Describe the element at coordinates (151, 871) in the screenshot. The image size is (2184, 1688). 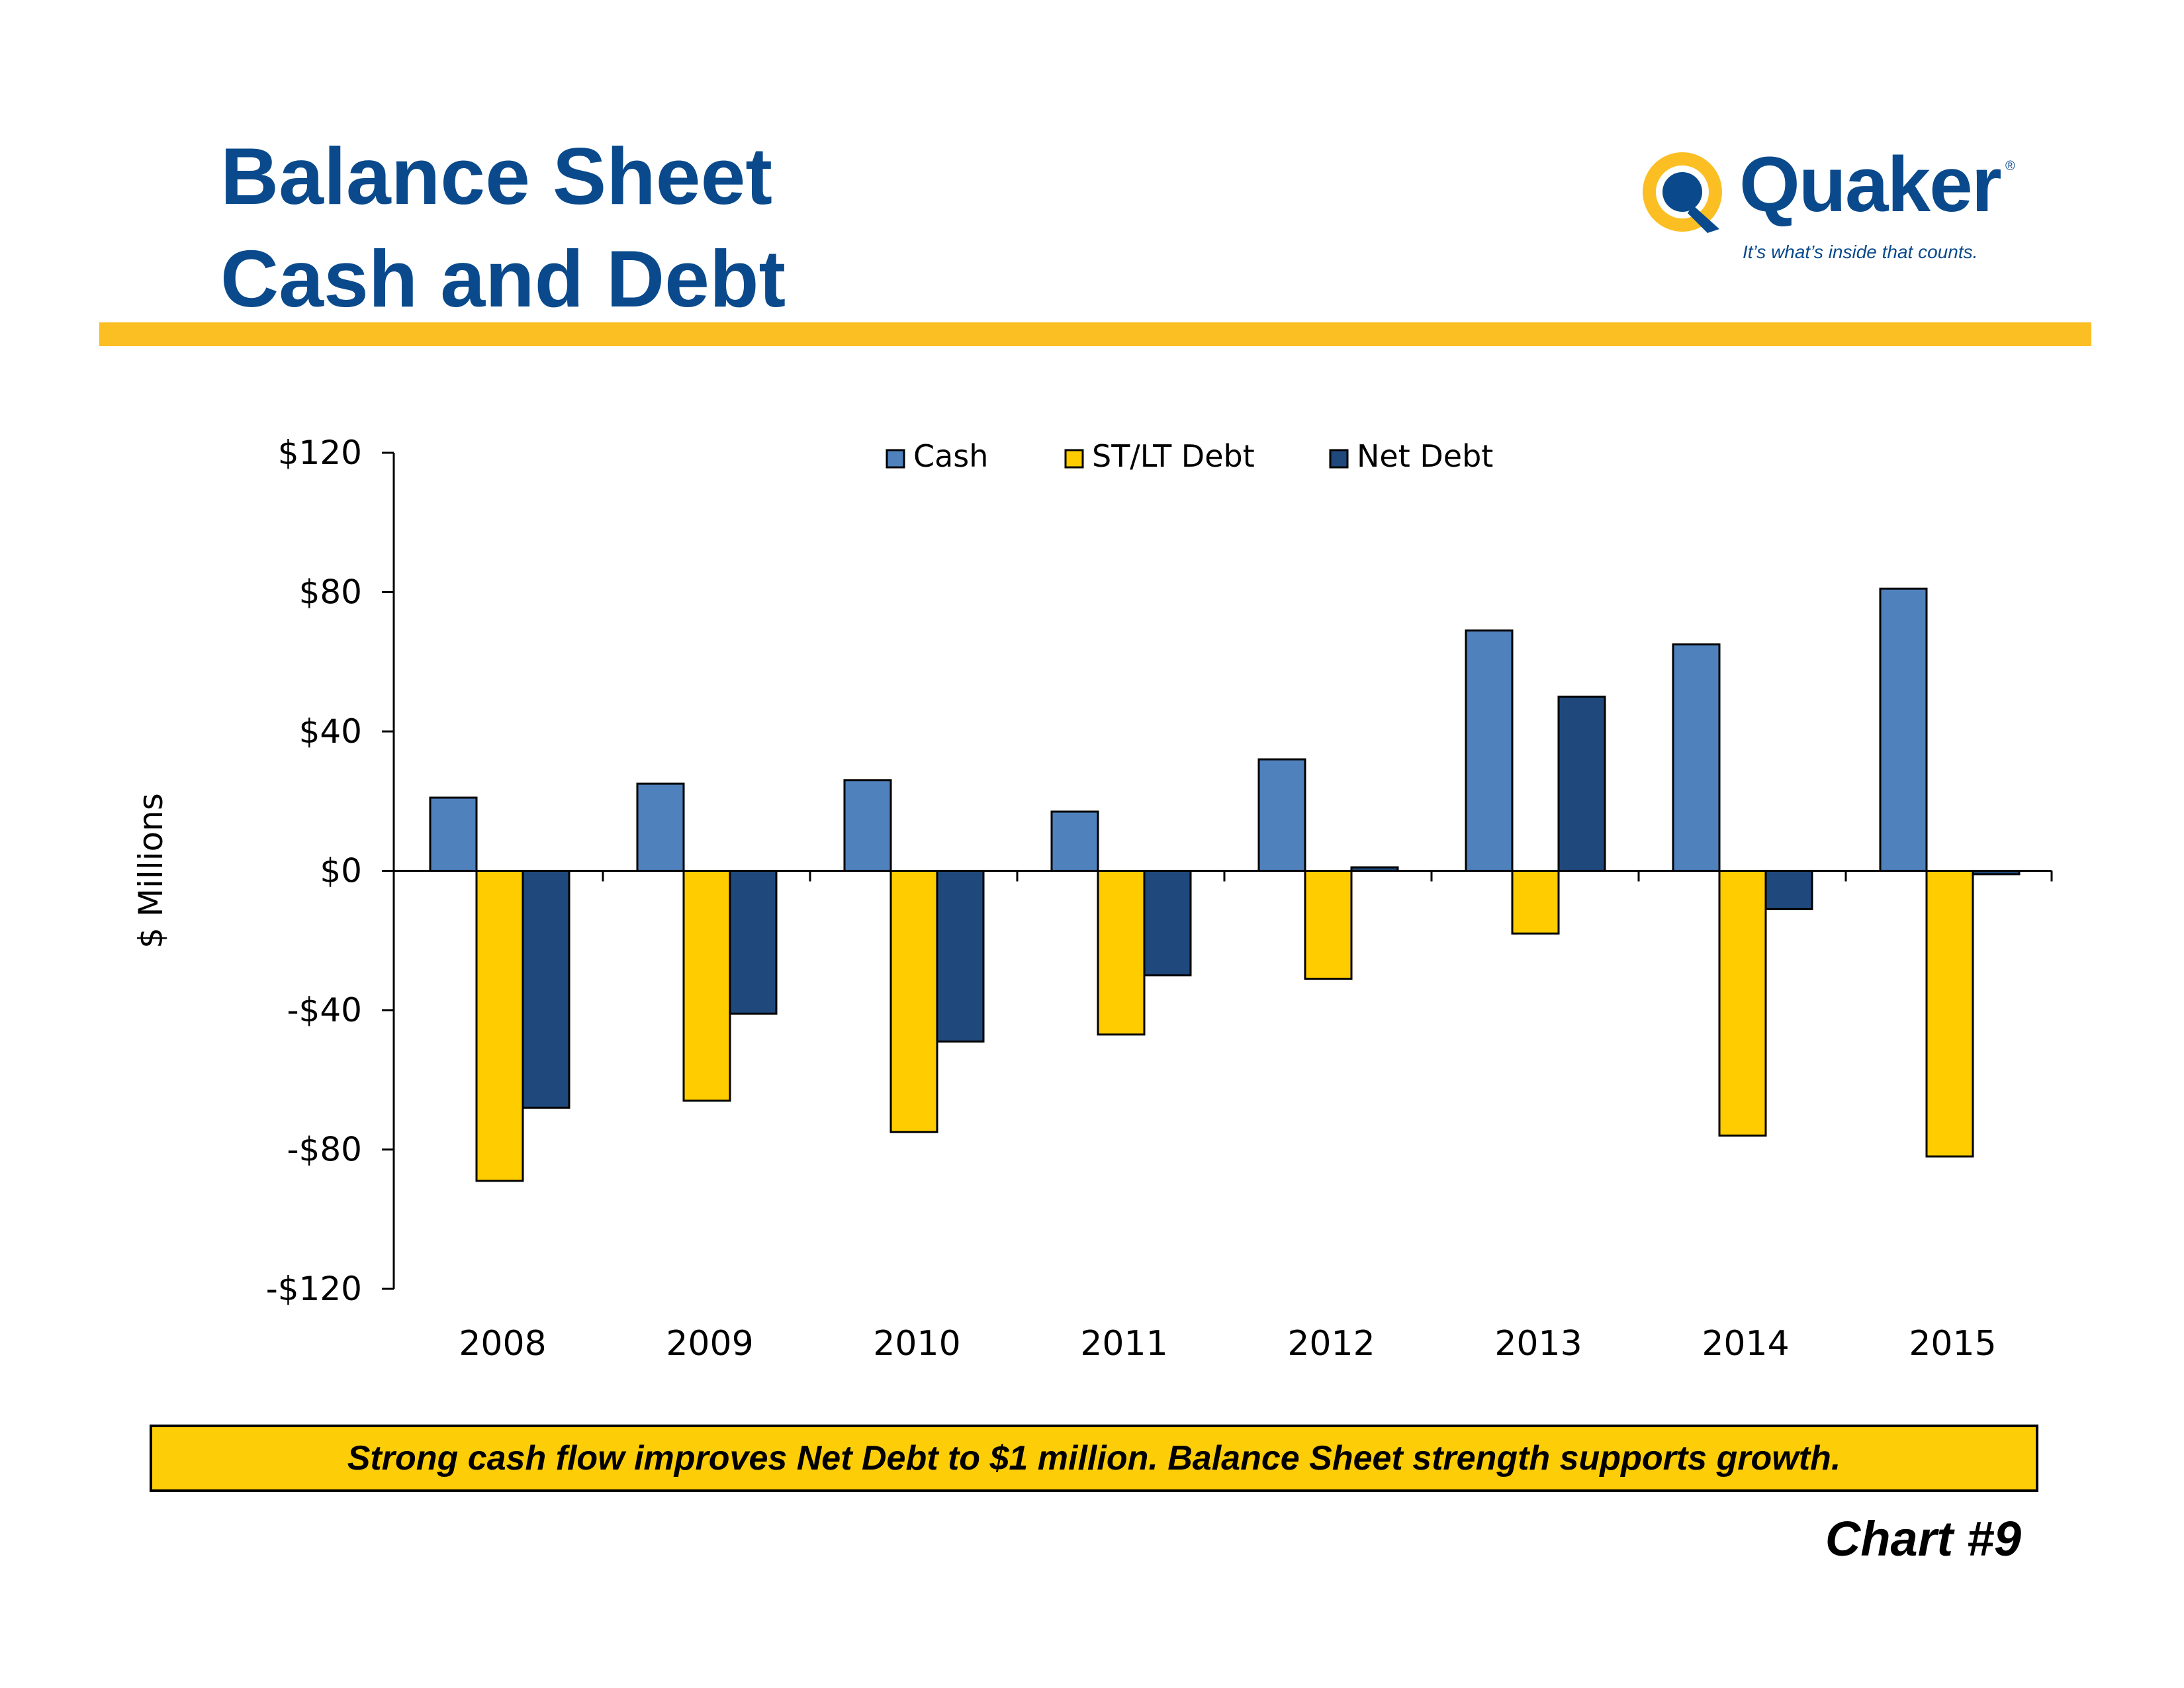
I see `y-axis-title: $ Millions` at that location.